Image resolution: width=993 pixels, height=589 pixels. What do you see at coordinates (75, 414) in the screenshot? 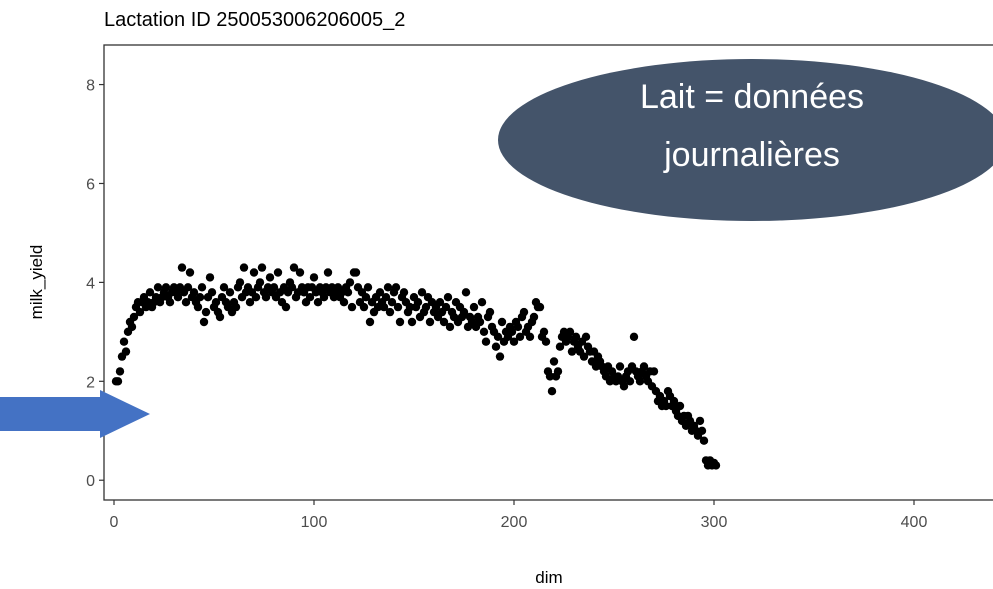
I see `arrow-right-icon` at bounding box center [75, 414].